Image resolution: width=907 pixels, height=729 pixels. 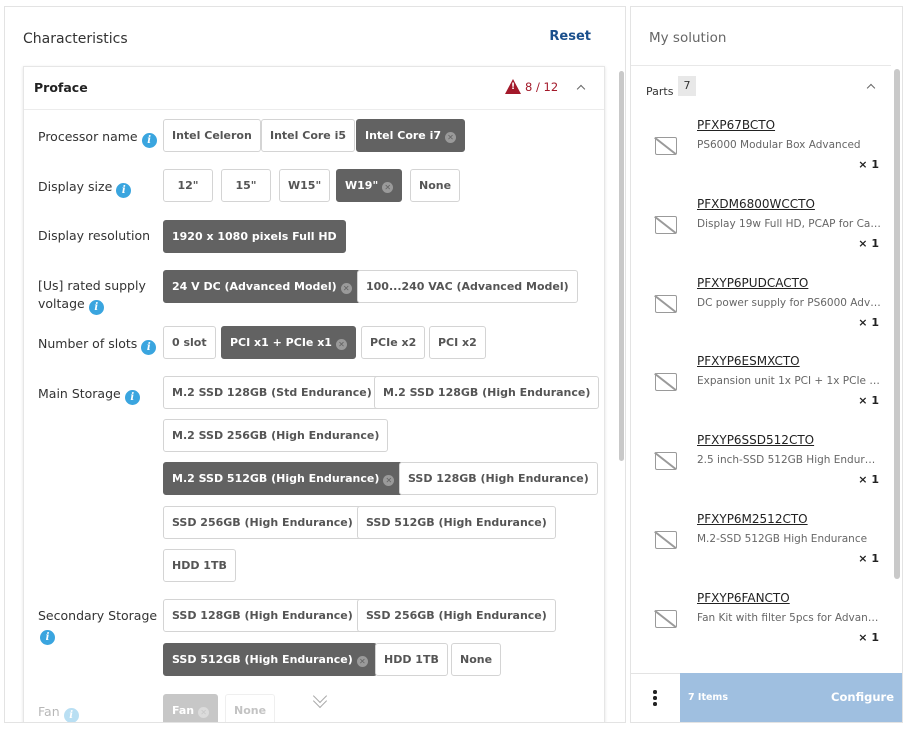 What do you see at coordinates (246, 185) in the screenshot?
I see `option-15: 15"` at bounding box center [246, 185].